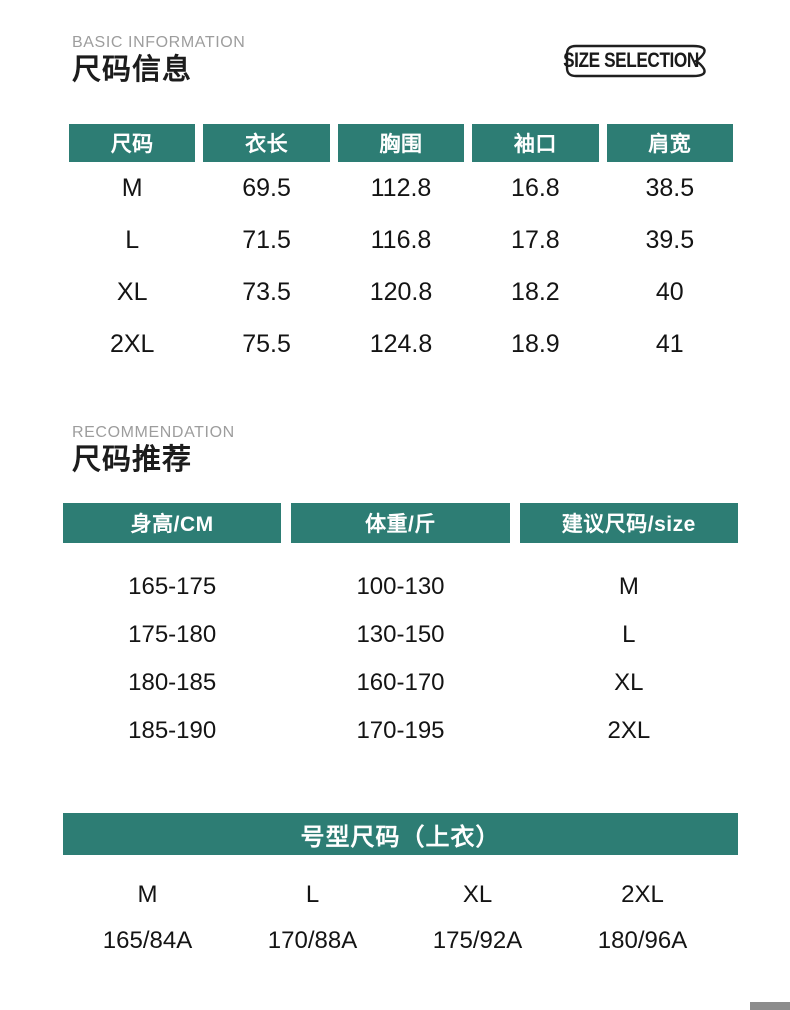 This screenshot has width=790, height=1010. Describe the element at coordinates (147, 940) in the screenshot. I see `model-type-cell: 165/84A` at that location.